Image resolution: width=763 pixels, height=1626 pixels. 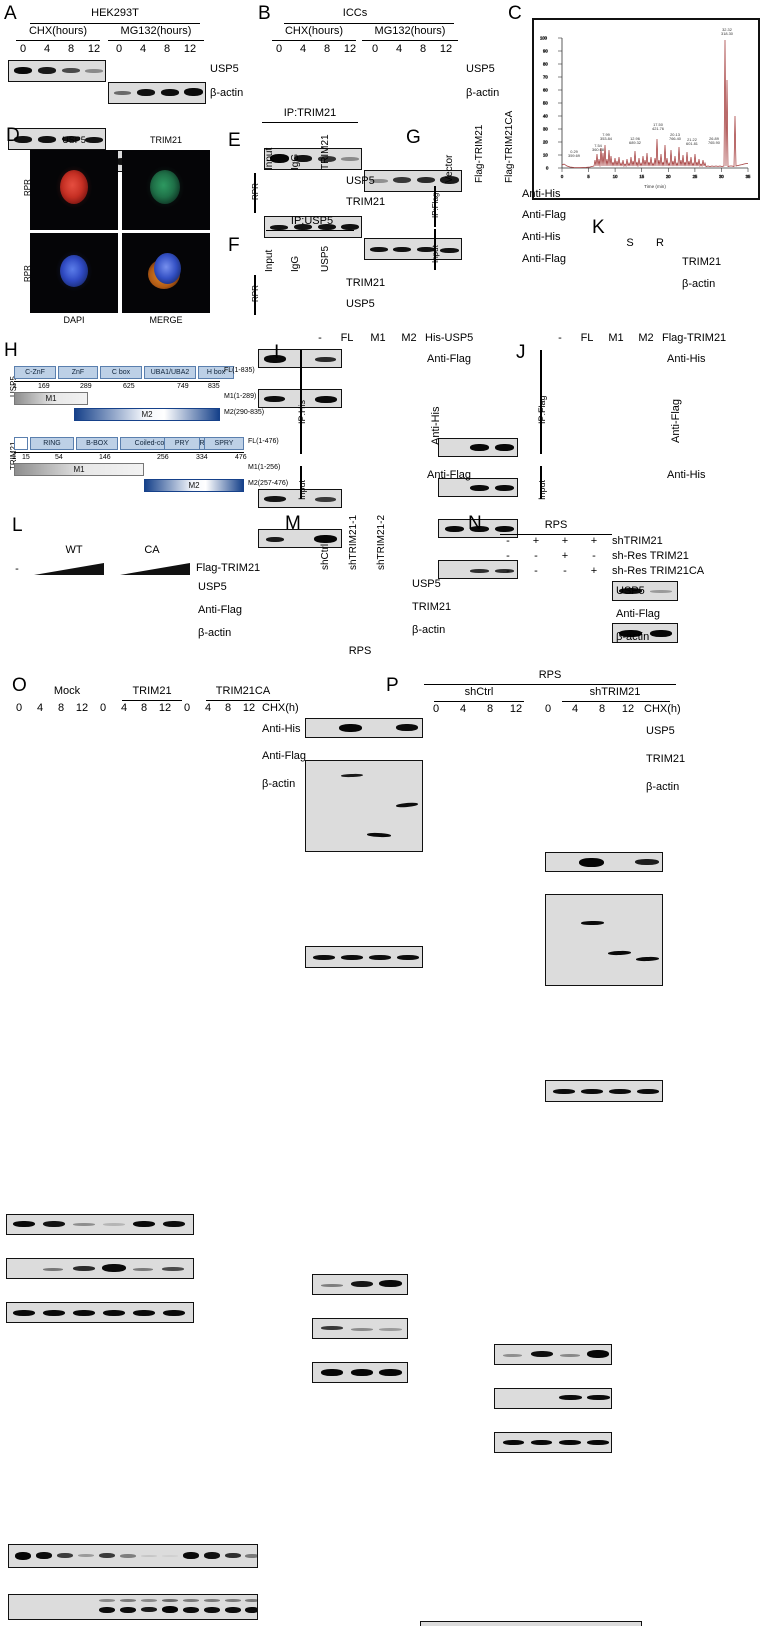 I want to click on panel-label-a: A, so click(x=10, y=13).